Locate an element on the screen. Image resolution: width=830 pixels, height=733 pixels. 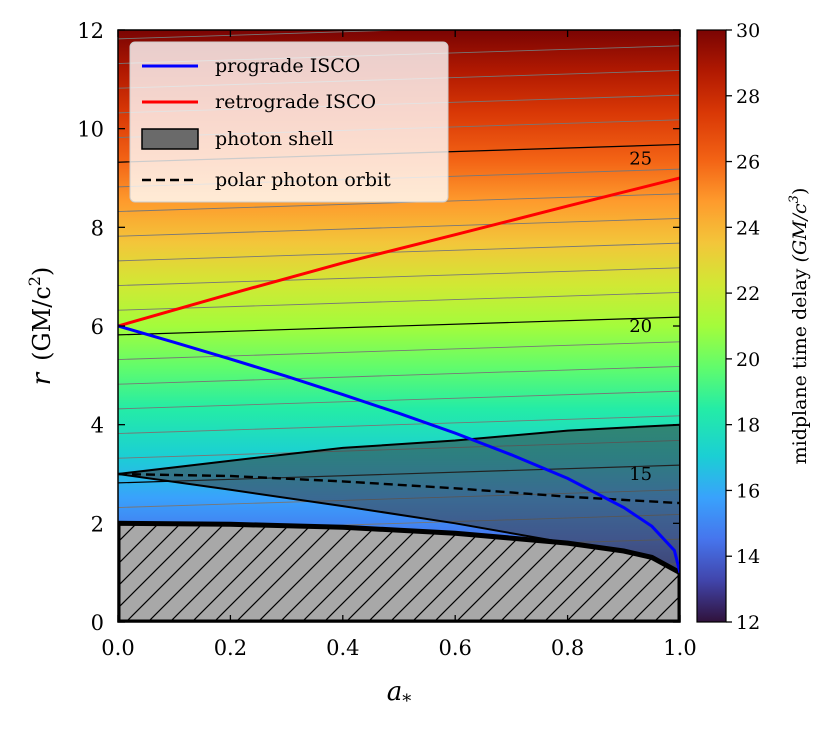
legend-entry-prograde-isco: prograde ISCO is located at coordinates (251, 66).